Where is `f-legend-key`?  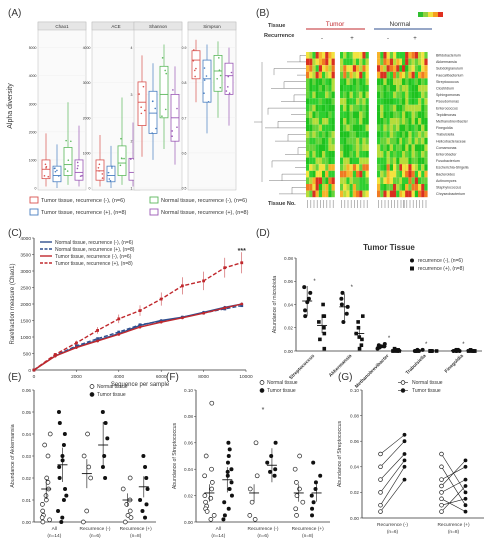
f-legend-key is located at coordinates (262, 390).